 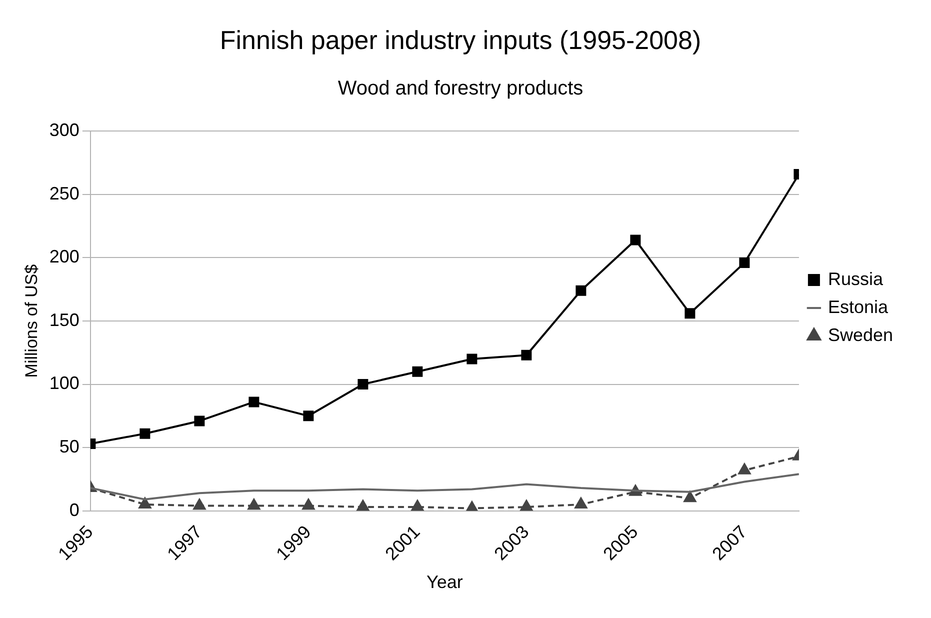 What do you see at coordinates (444, 582) in the screenshot?
I see `x-axis-title: Year` at bounding box center [444, 582].